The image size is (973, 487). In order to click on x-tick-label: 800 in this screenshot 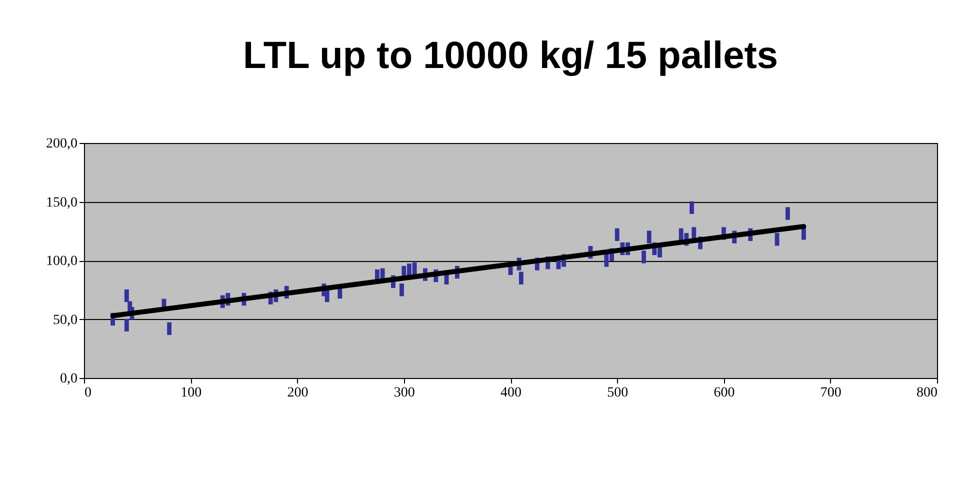, I will do `click(927, 393)`.